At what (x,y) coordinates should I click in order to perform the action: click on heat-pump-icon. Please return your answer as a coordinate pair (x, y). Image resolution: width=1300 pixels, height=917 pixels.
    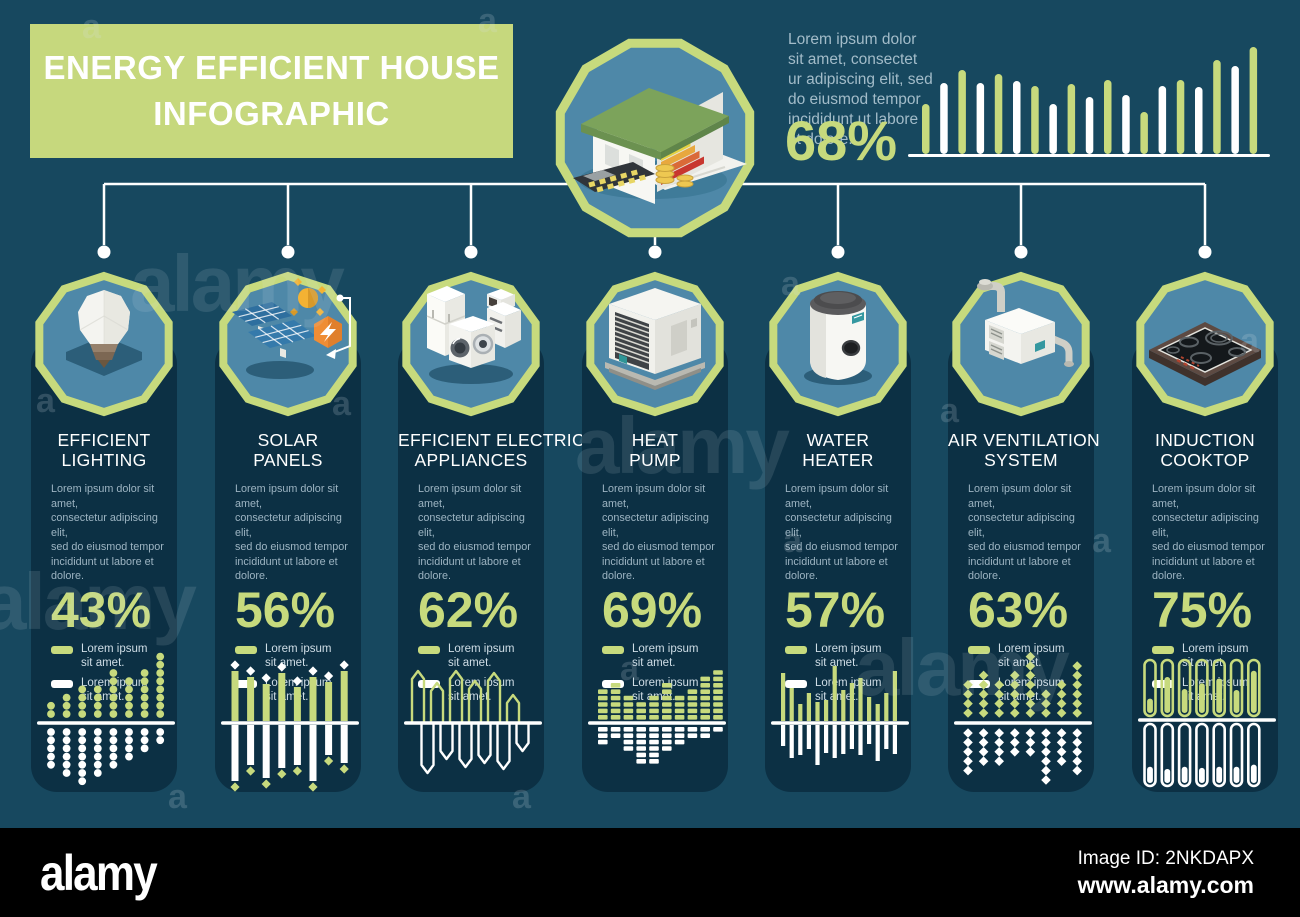
    Looking at the image, I should click on (655, 344).